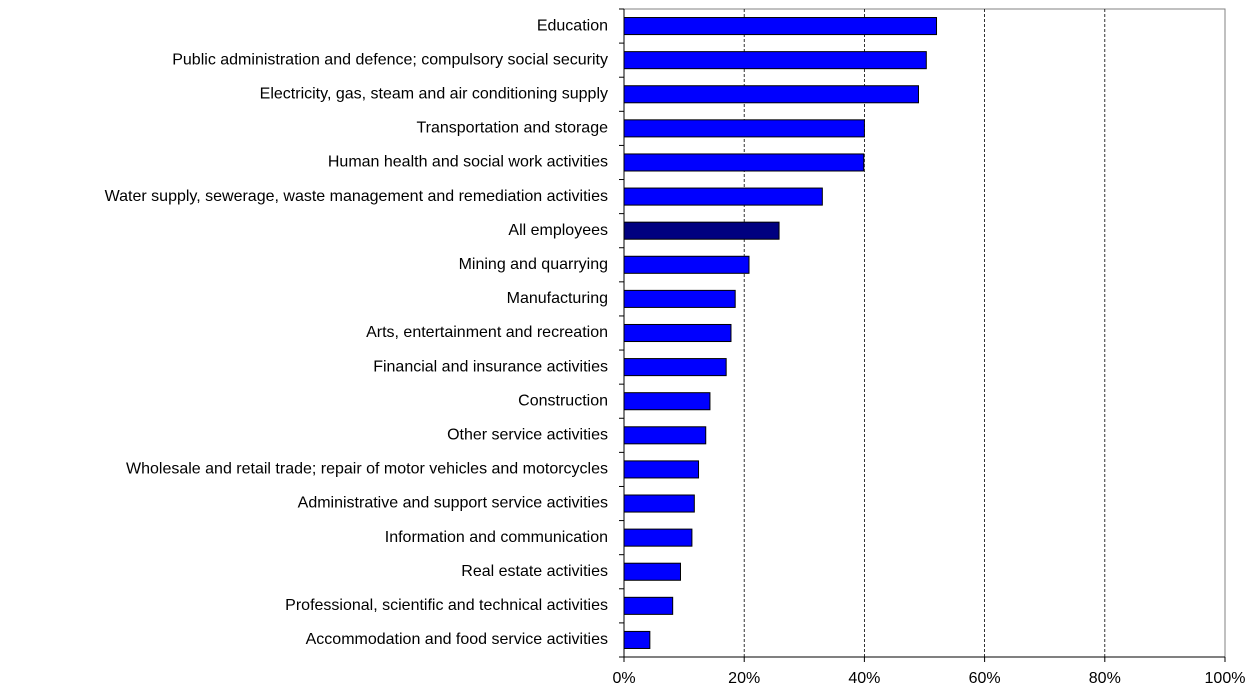 The width and height of the screenshot is (1259, 691). What do you see at coordinates (1105, 678) in the screenshot?
I see `x-tick-label: 80%` at bounding box center [1105, 678].